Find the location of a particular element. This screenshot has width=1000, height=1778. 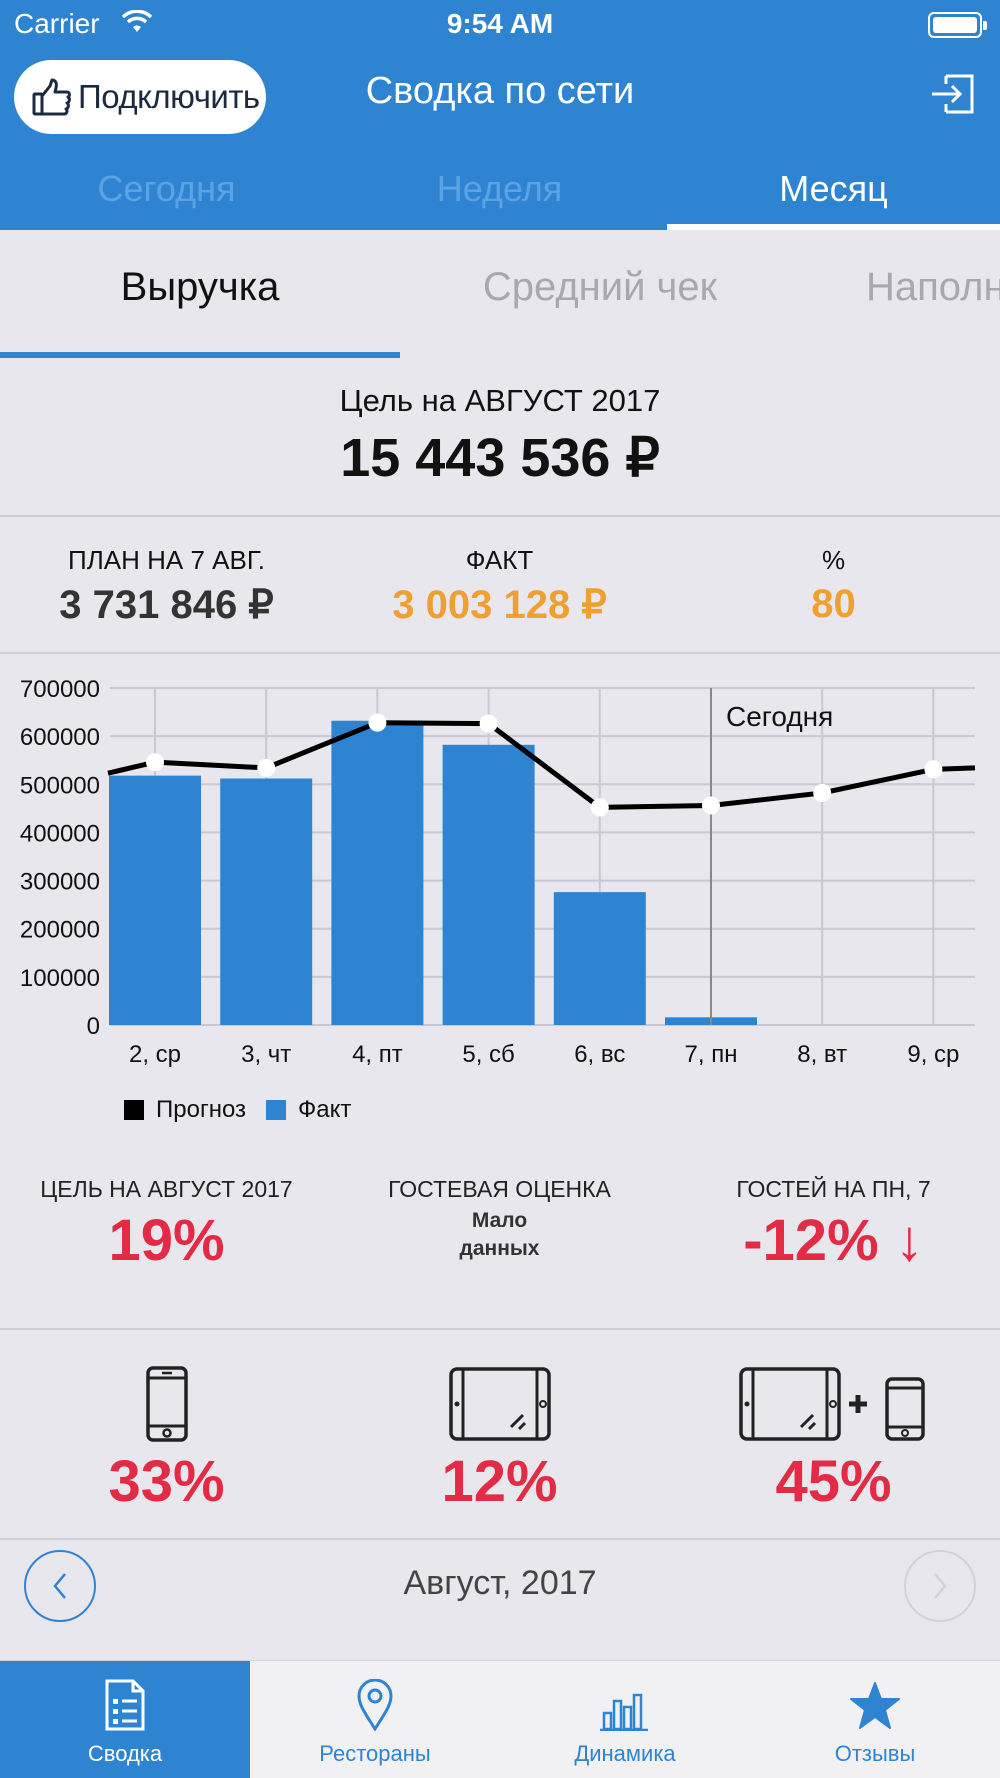

device-tablet-phone: 45% is located at coordinates (833, 1439).